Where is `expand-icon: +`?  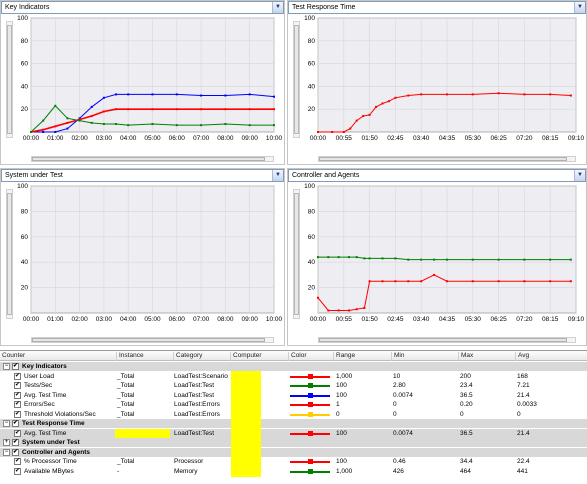 expand-icon: + is located at coordinates (6, 442).